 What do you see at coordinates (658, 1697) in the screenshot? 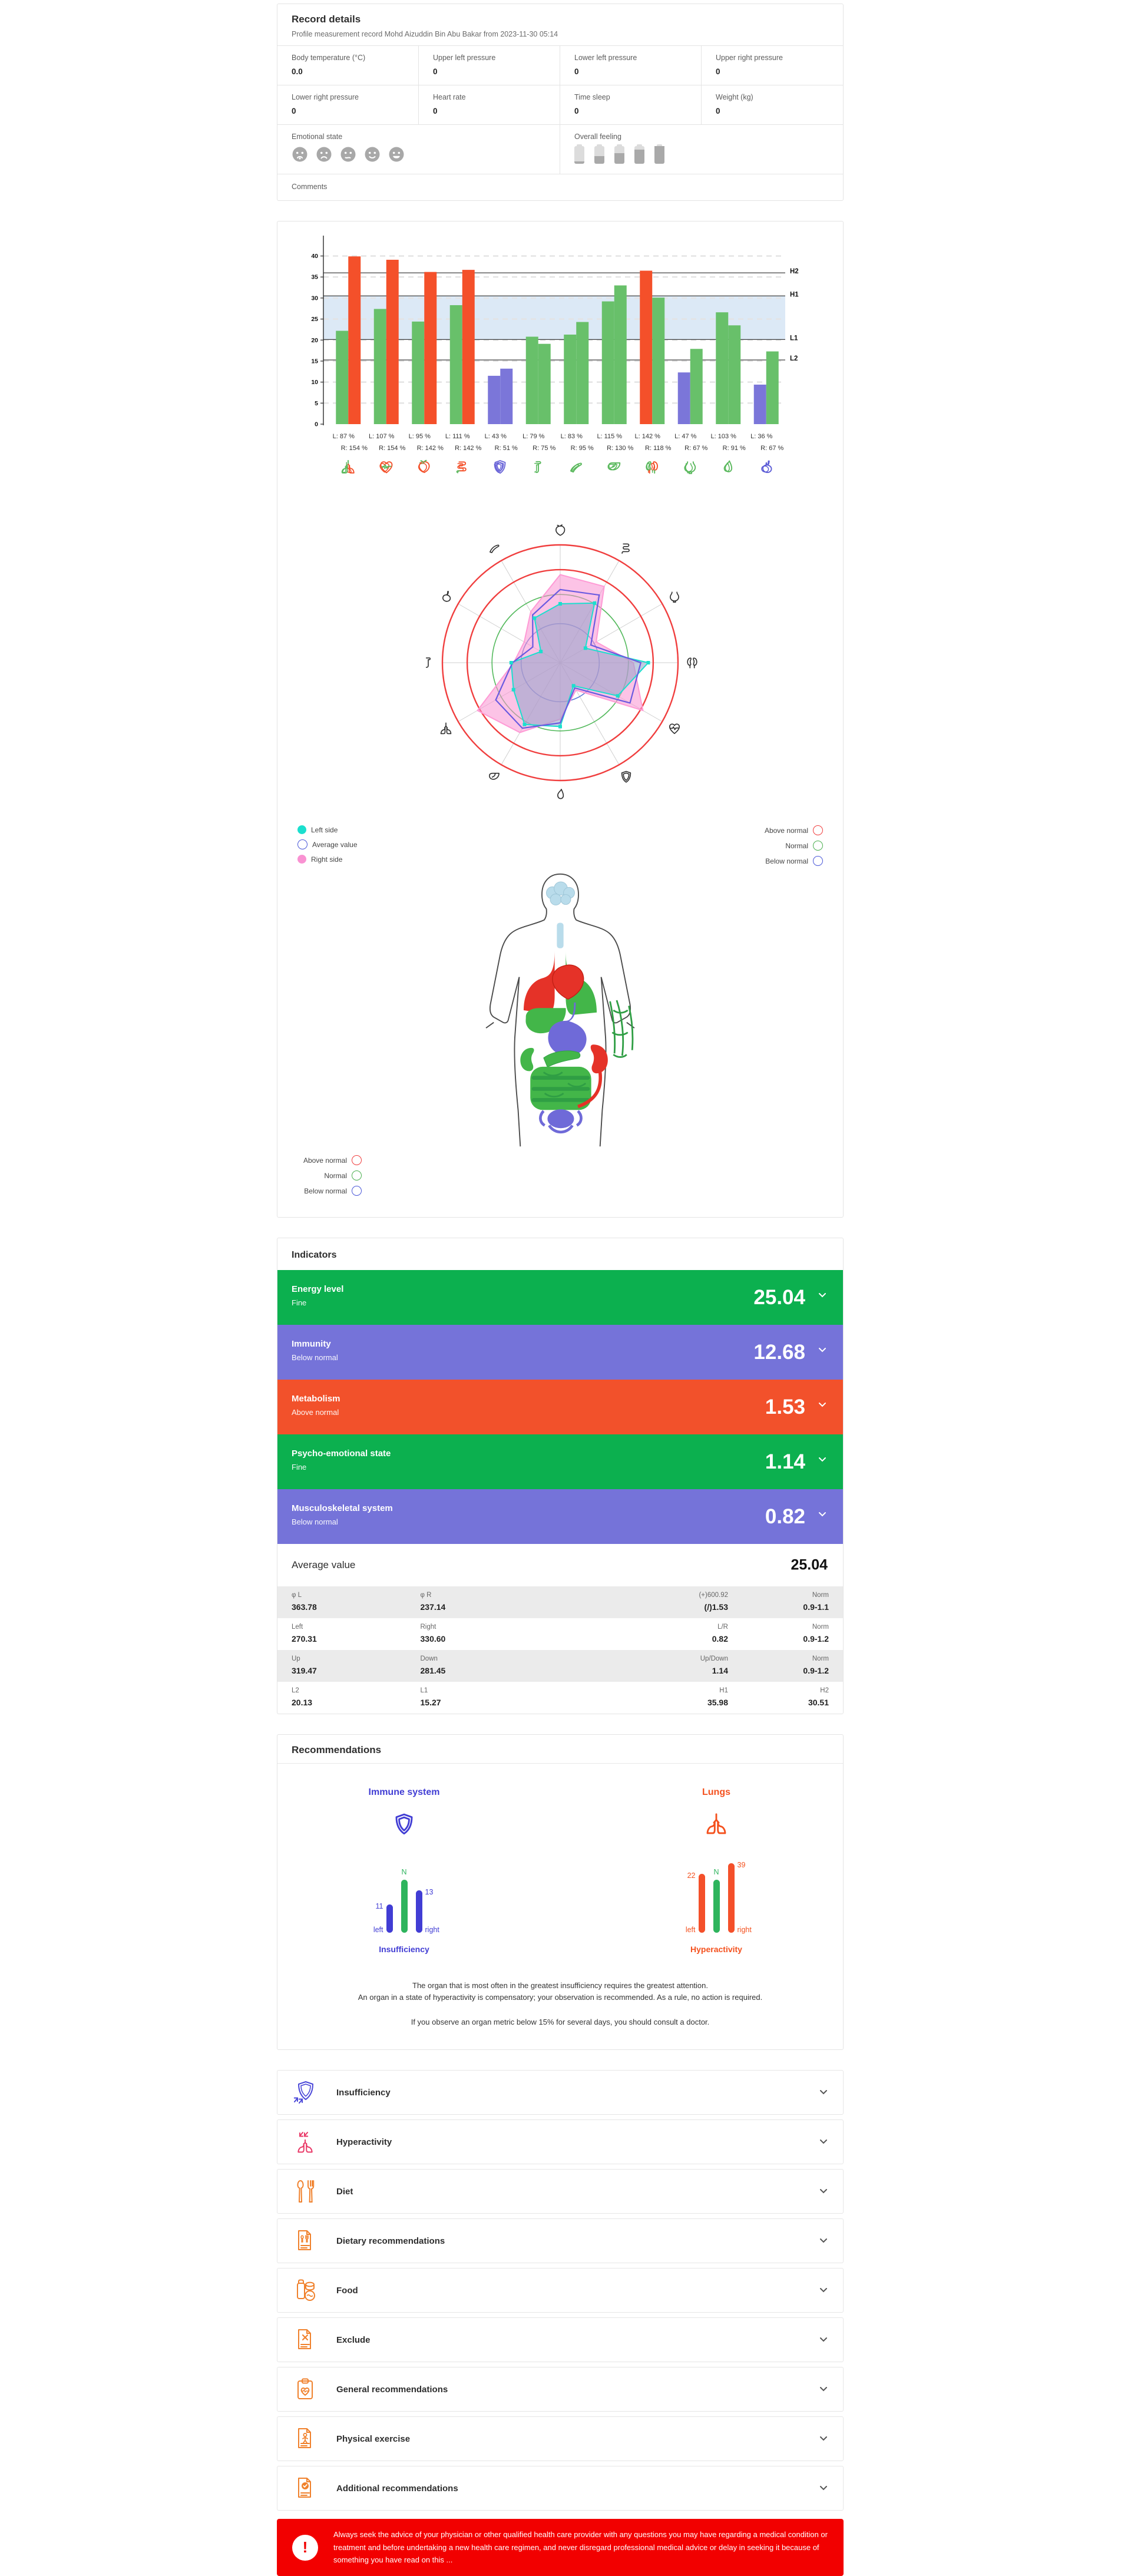
I see `table-cell: H1 35.98` at bounding box center [658, 1697].